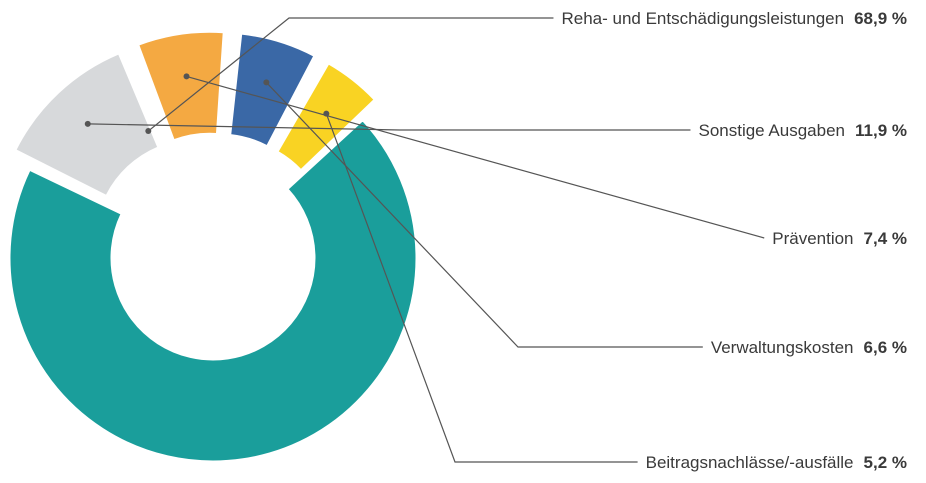 The image size is (926, 483). What do you see at coordinates (181, 86) in the screenshot?
I see `slice-praevention` at bounding box center [181, 86].